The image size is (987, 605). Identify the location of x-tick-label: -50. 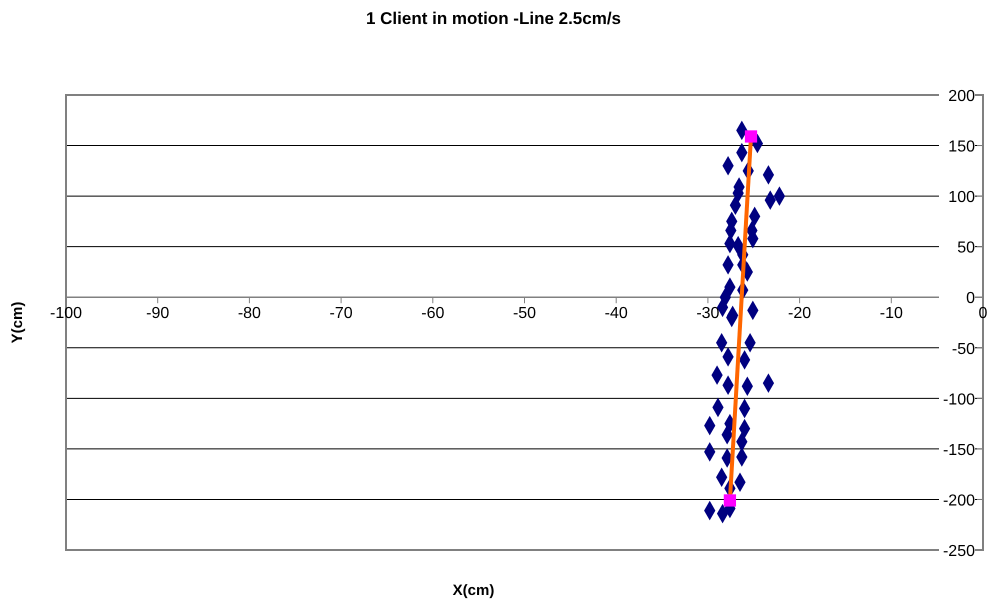
(524, 313).